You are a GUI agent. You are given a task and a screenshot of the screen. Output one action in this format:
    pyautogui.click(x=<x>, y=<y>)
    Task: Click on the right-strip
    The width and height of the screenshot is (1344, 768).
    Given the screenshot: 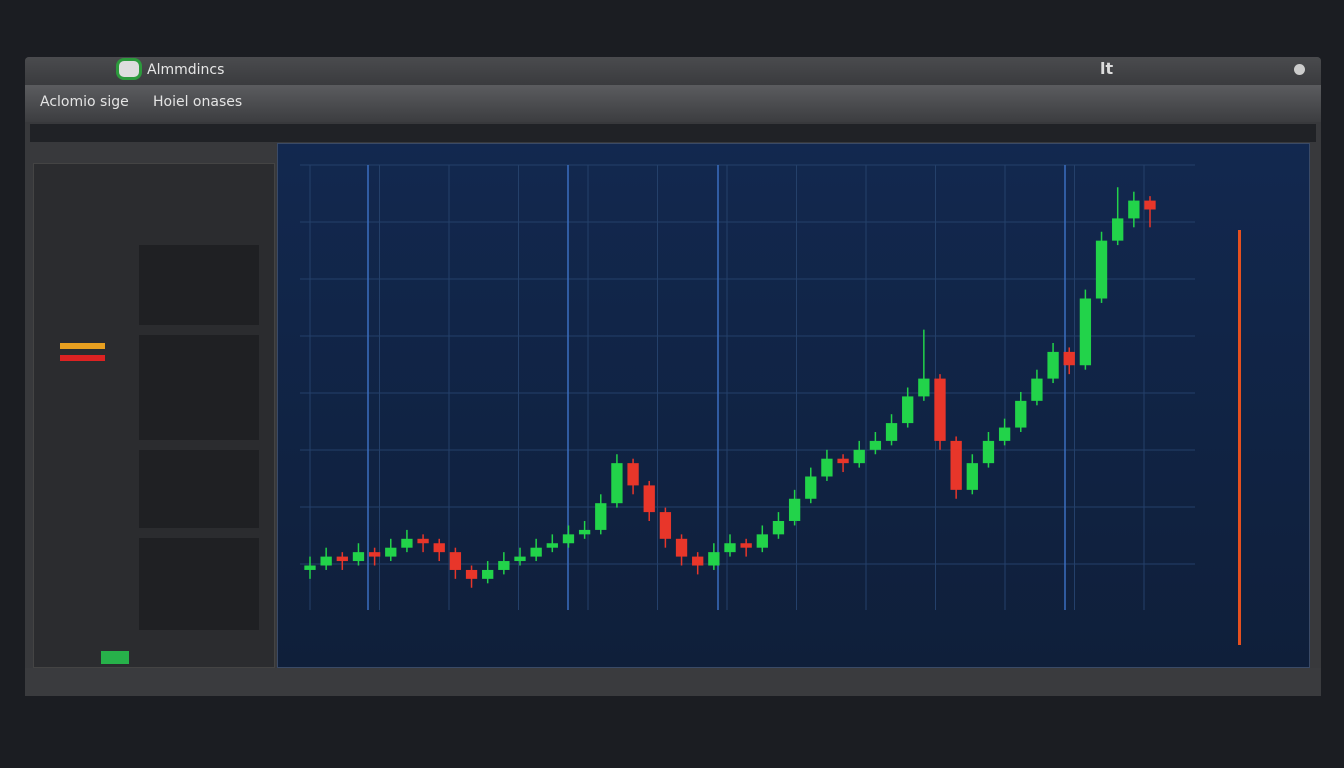 What is the action you would take?
    pyautogui.click(x=1239, y=437)
    